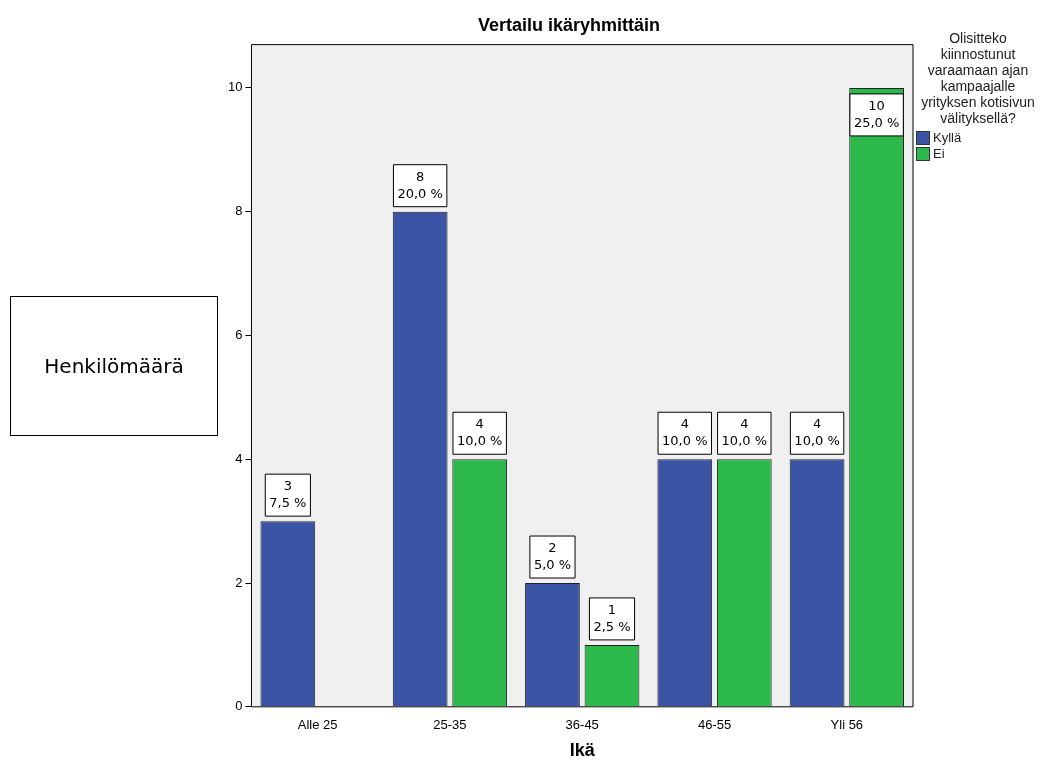 This screenshot has width=1043, height=771. I want to click on x-tick-label: 25-35, so click(450, 725).